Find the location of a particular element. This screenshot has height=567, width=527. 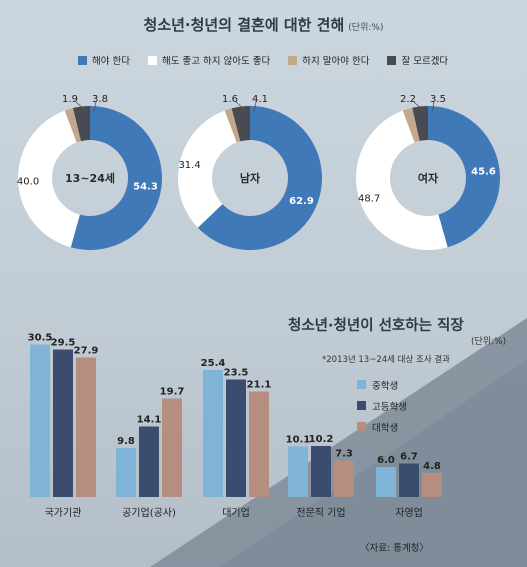

legend-swatch-college is located at coordinates (361, 426).